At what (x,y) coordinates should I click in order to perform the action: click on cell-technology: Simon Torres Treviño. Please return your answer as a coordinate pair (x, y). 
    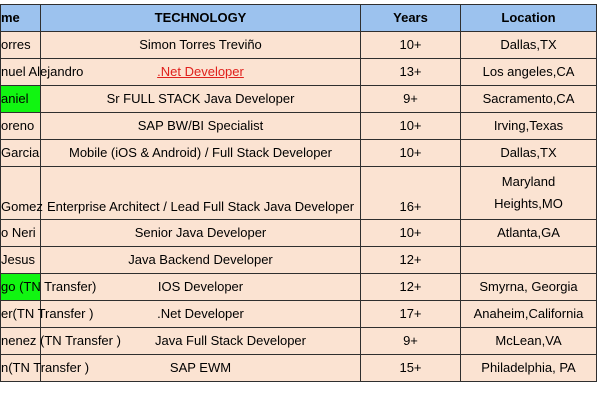
    Looking at the image, I should click on (200, 45).